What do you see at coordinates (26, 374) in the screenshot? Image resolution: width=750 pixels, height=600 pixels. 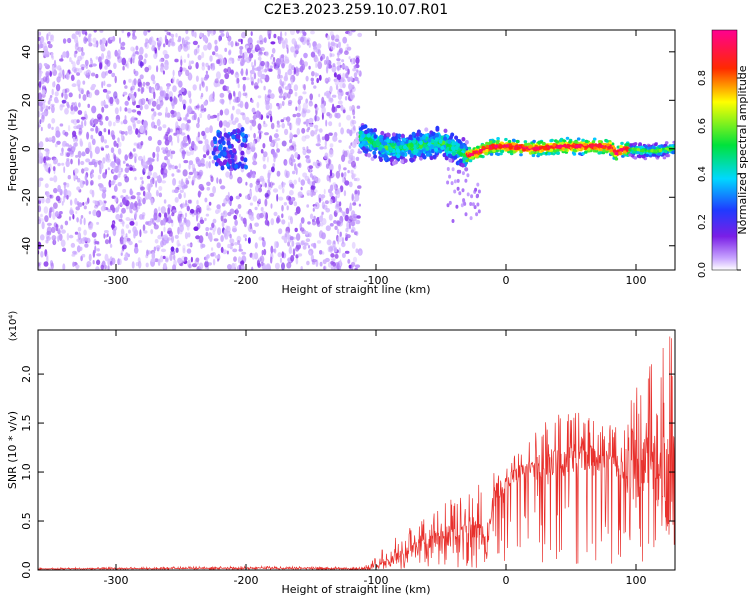 I see `y-tick-label: 2.0` at bounding box center [26, 374].